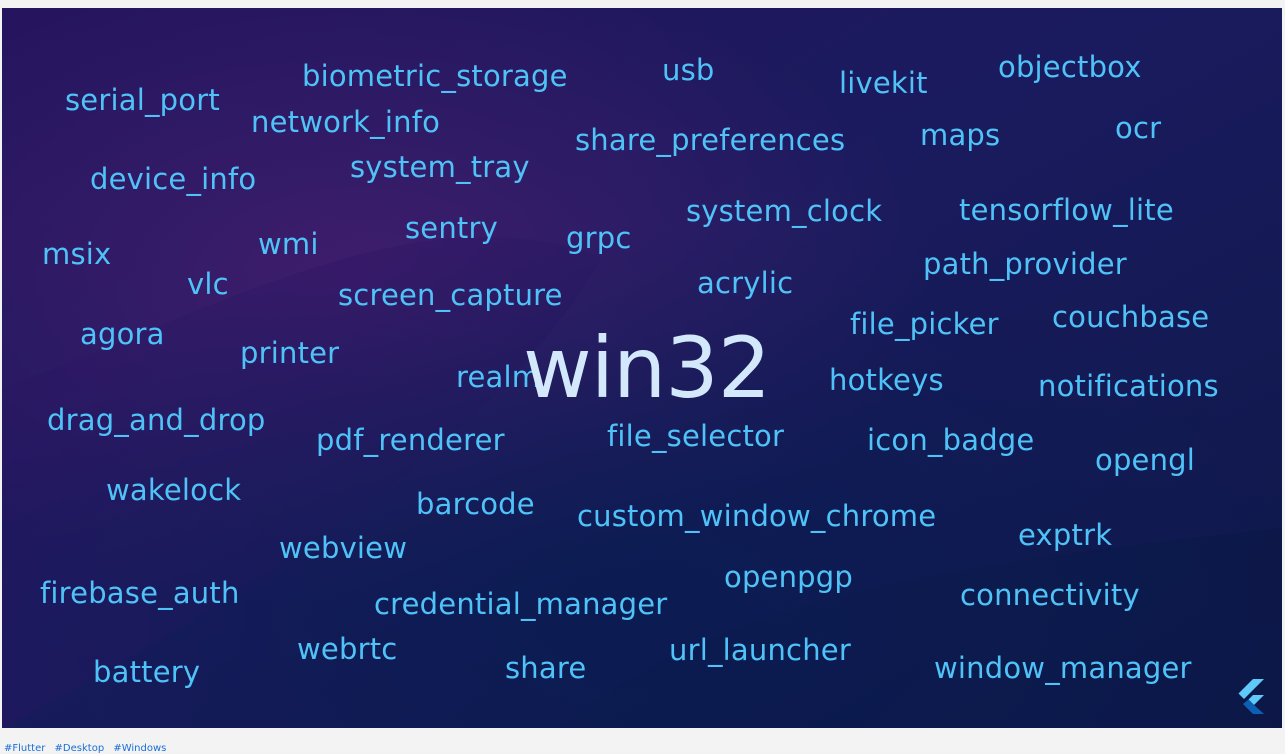 This screenshot has width=1285, height=754. Describe the element at coordinates (1251, 696) in the screenshot. I see `flutter-logo-icon` at that location.